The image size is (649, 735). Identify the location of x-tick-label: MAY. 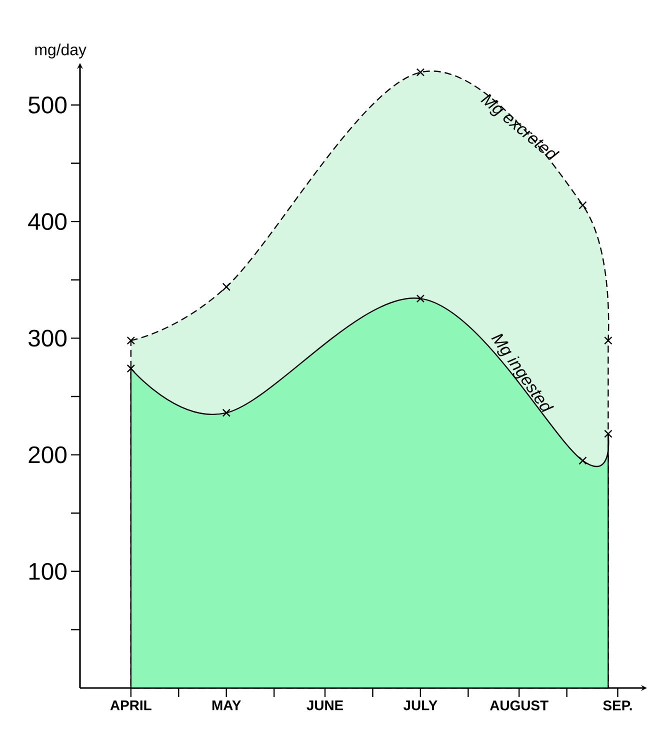
(227, 705).